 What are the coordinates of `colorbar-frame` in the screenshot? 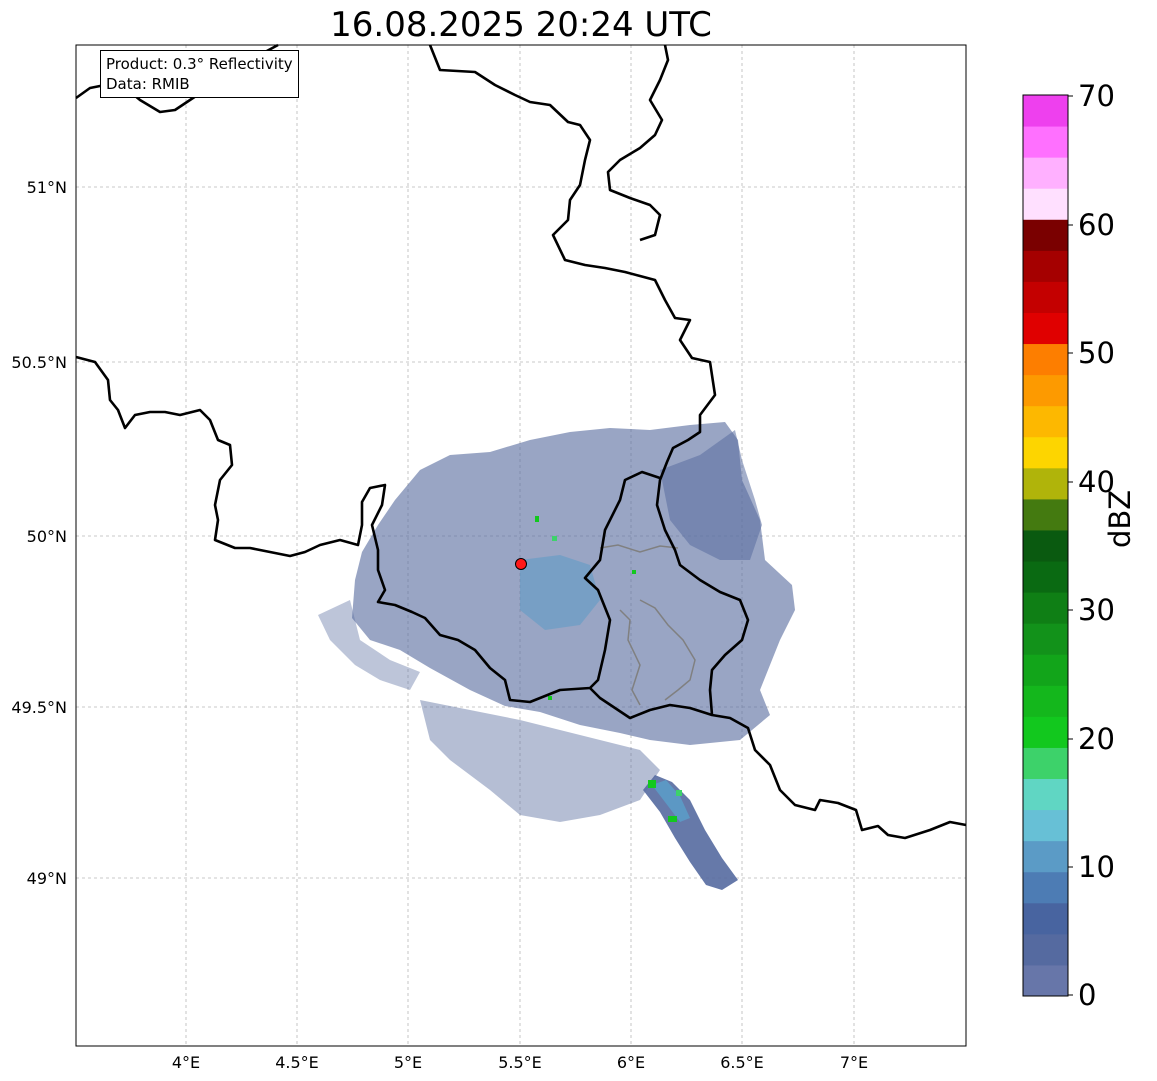 It's located at (1045, 545).